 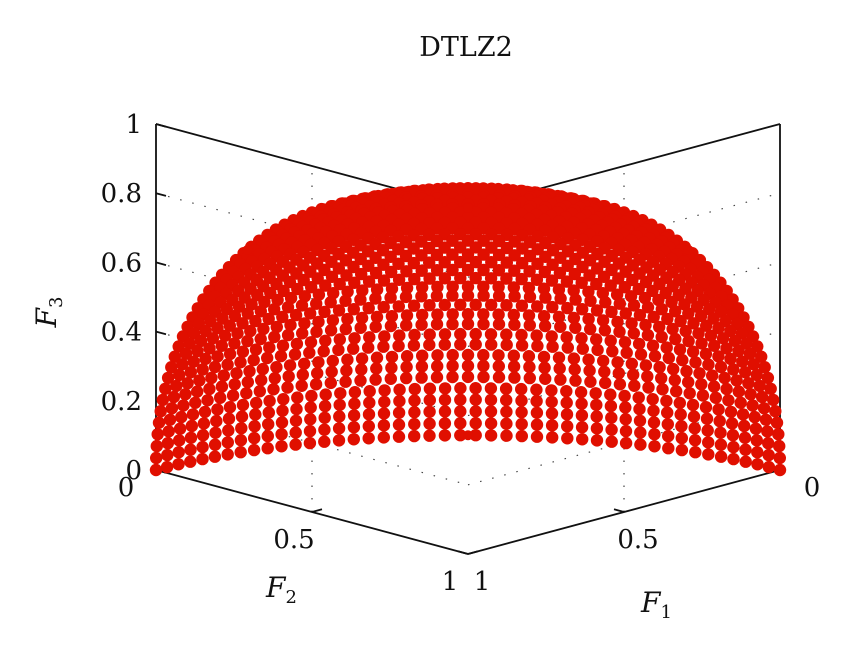 What do you see at coordinates (121, 194) in the screenshot?
I see `f3-tick-label: 0.8` at bounding box center [121, 194].